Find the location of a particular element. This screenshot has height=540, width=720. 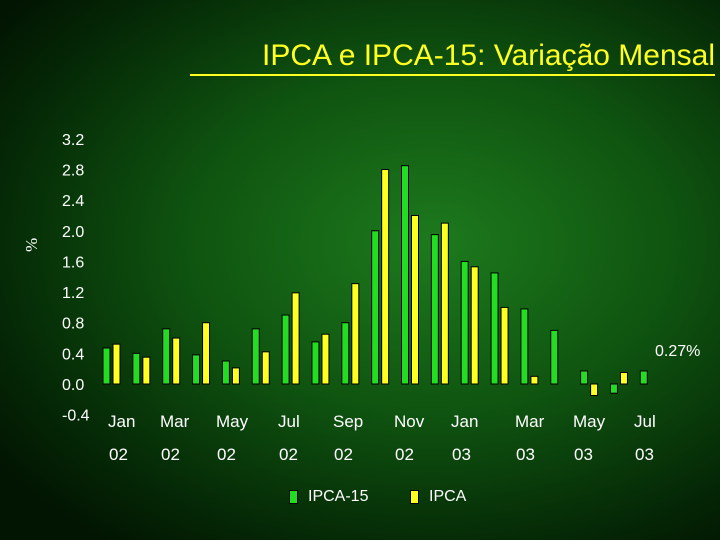

chart-title: IPCA e IPCA-15: Variação Mensal is located at coordinates (452, 57).